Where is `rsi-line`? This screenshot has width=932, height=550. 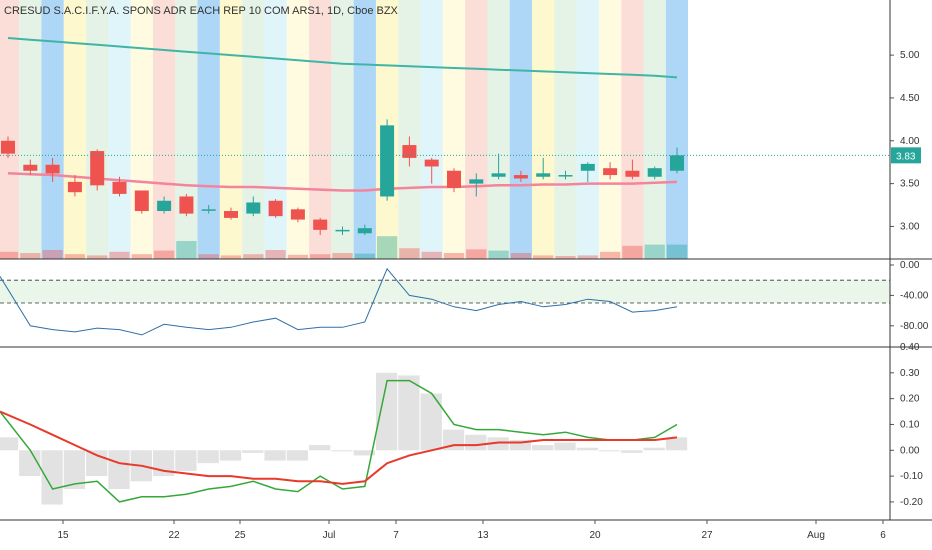
rsi-line is located at coordinates (339, 301).